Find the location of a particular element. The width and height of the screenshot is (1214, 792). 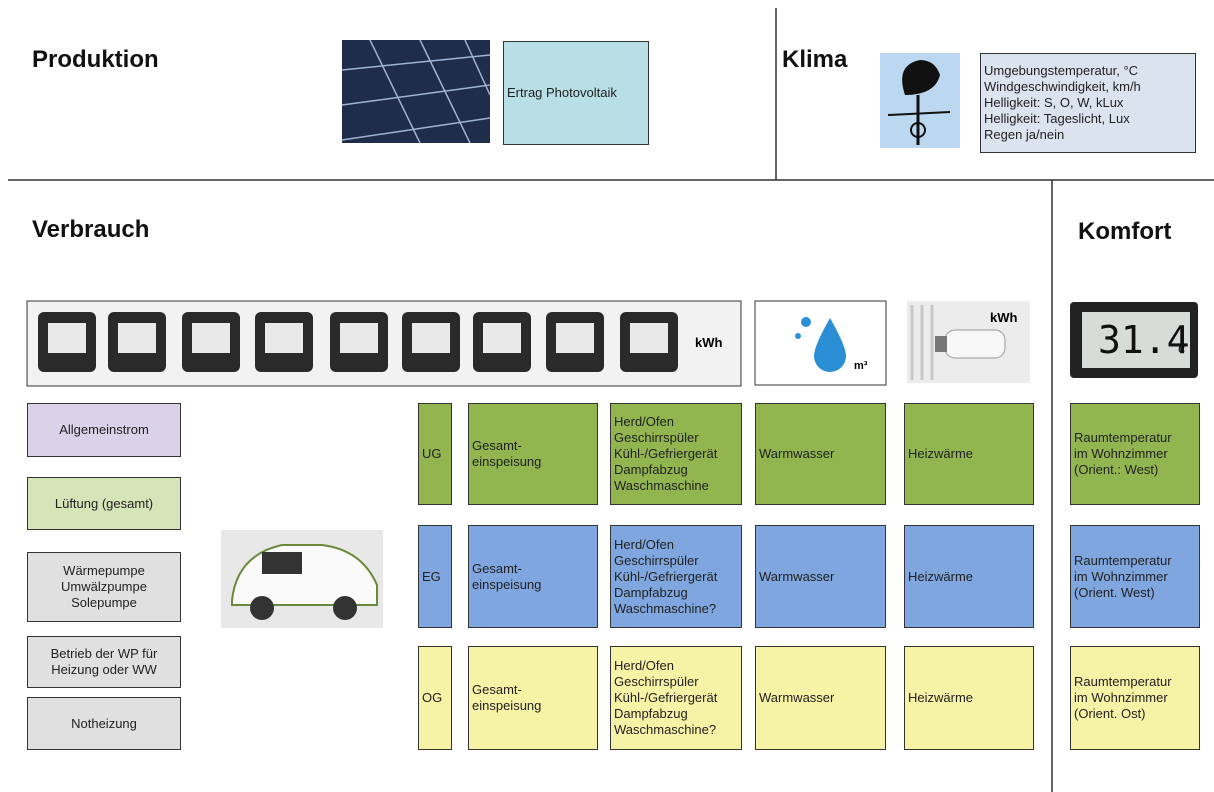

pv-box: Ertrag Photovoltaik is located at coordinates (576, 93).